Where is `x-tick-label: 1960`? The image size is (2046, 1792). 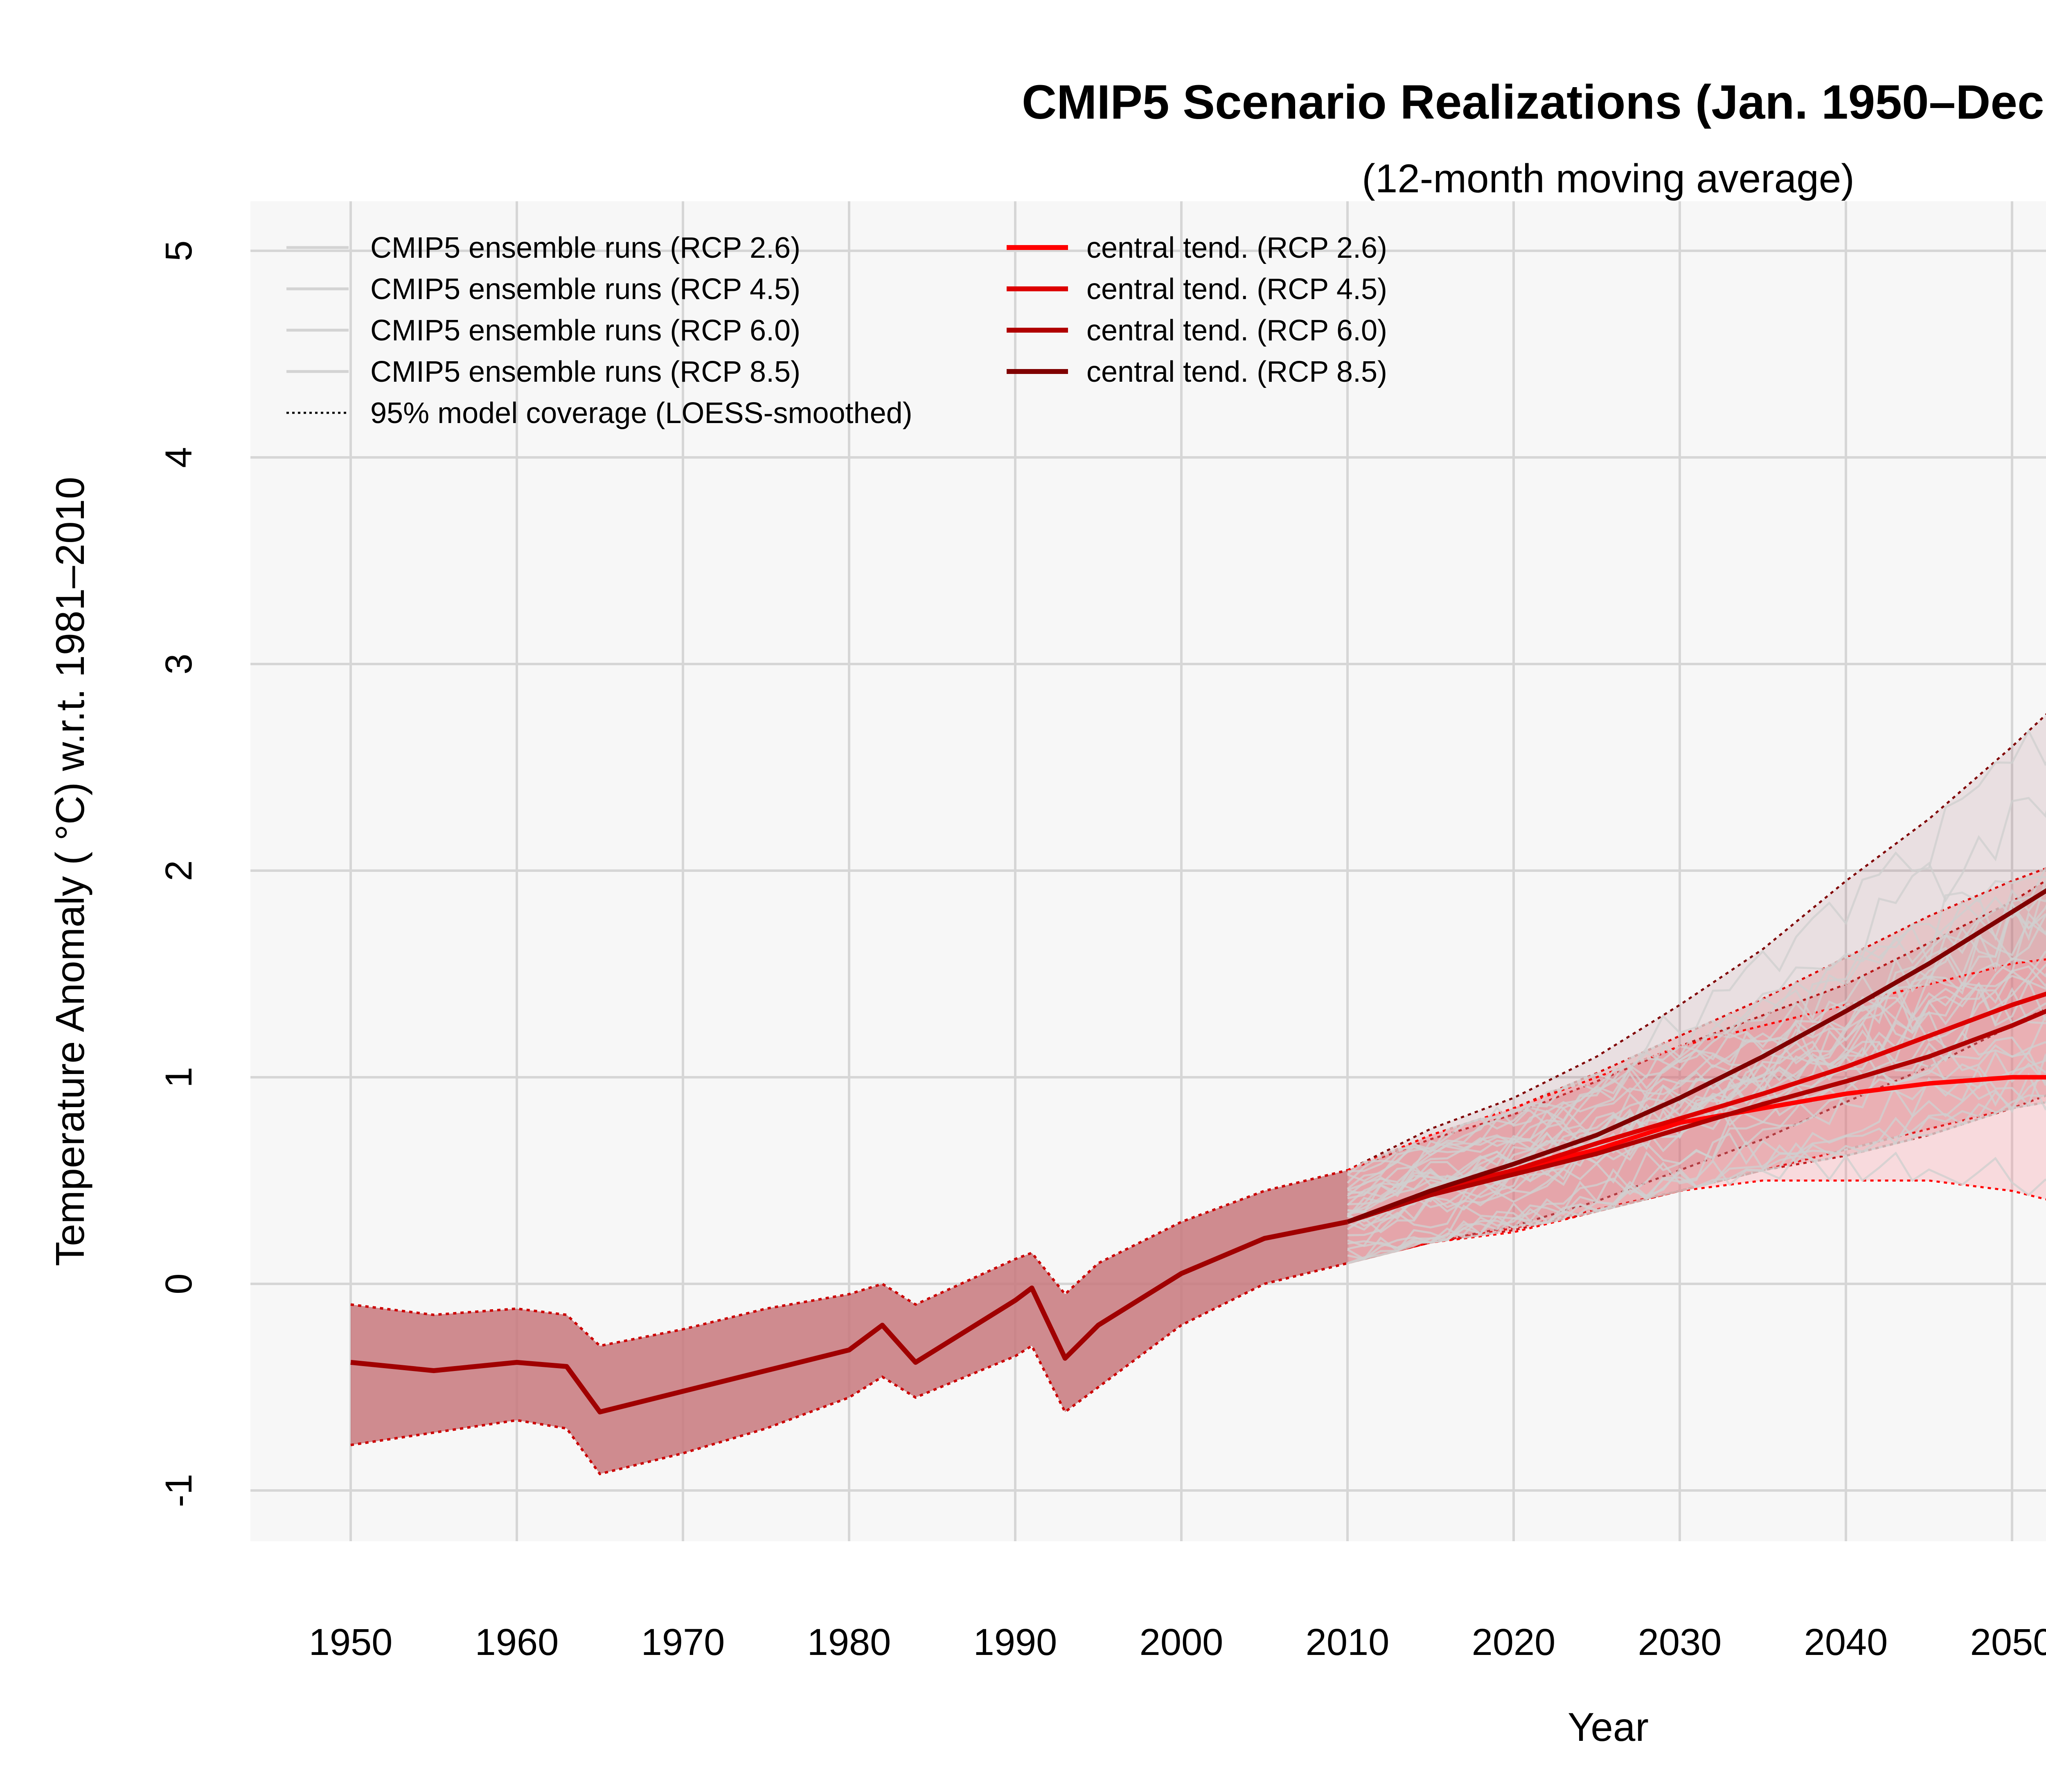 x-tick-label: 1960 is located at coordinates (517, 1642).